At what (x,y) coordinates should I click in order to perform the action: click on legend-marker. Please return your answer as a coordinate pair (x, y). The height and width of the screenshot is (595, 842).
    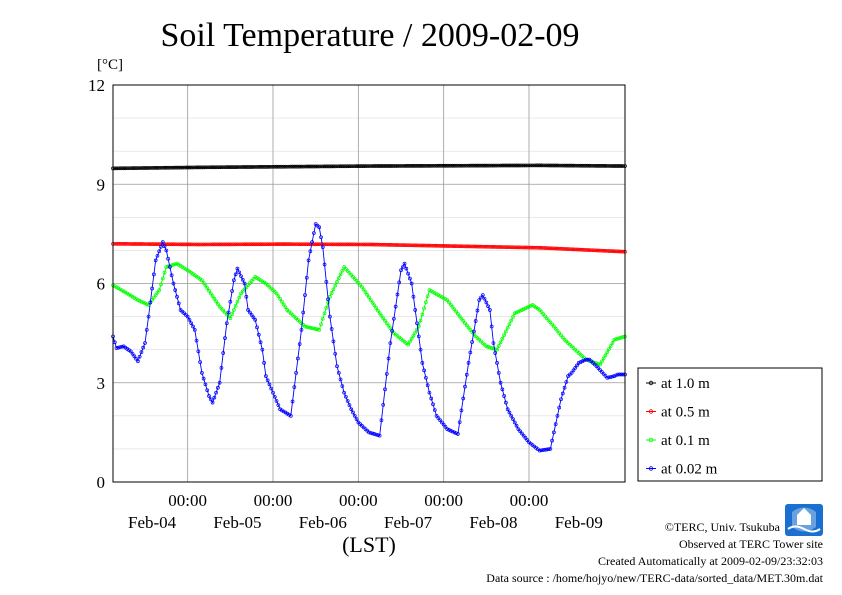
    Looking at the image, I should click on (651, 468).